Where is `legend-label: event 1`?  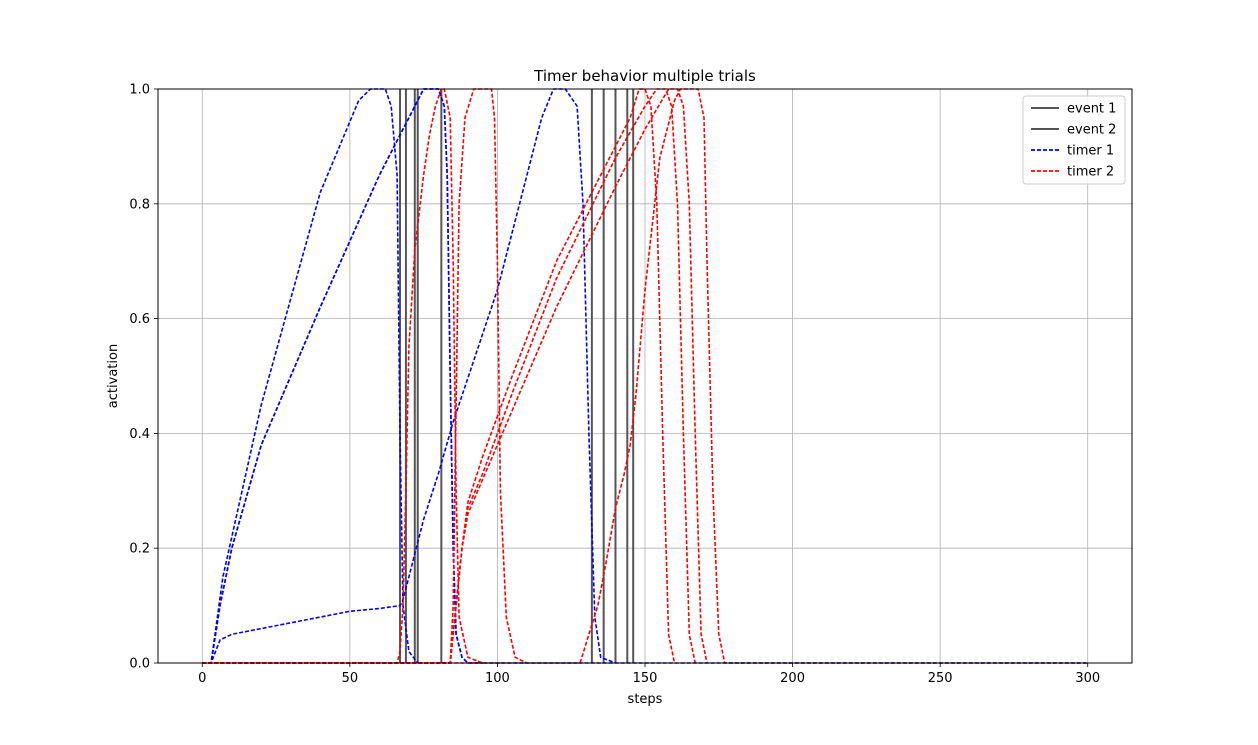
legend-label: event 1 is located at coordinates (1091, 109).